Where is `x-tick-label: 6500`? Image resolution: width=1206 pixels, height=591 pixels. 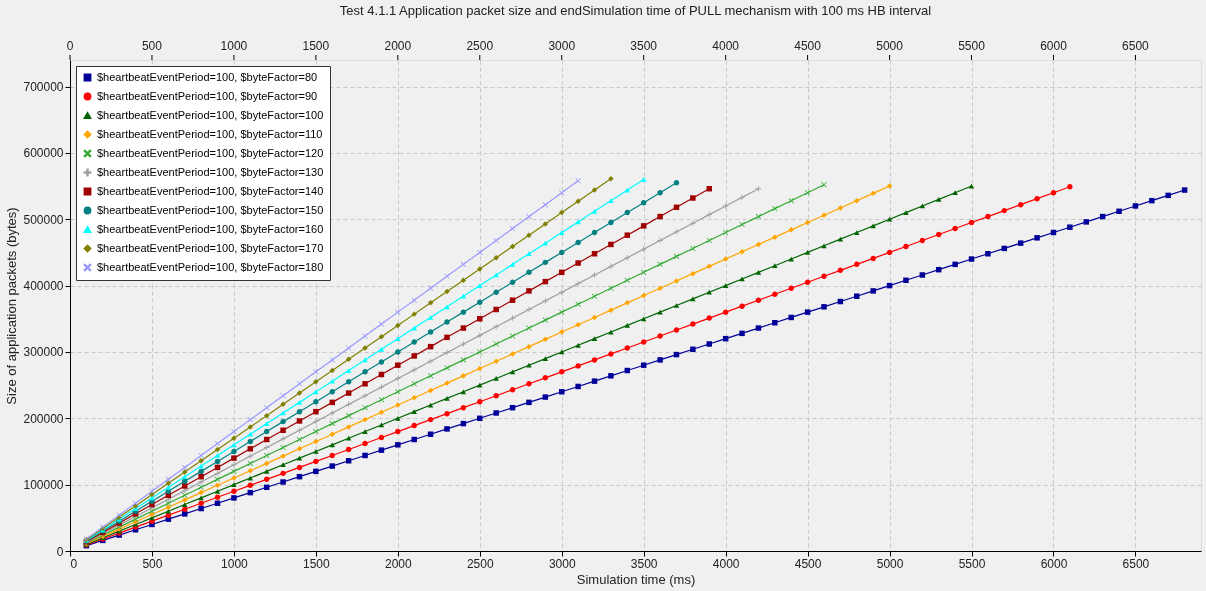 x-tick-label: 6500 is located at coordinates (1136, 46).